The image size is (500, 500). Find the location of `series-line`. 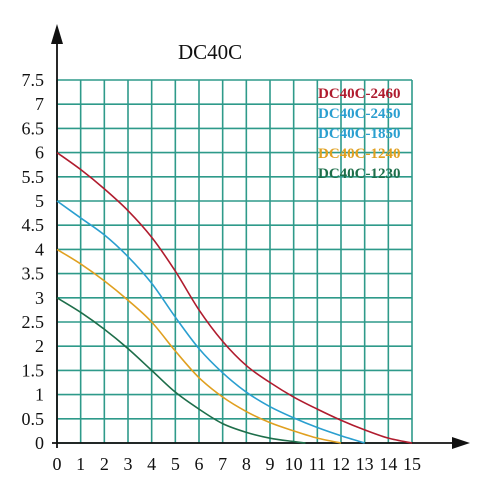

series-line is located at coordinates (181, 370).